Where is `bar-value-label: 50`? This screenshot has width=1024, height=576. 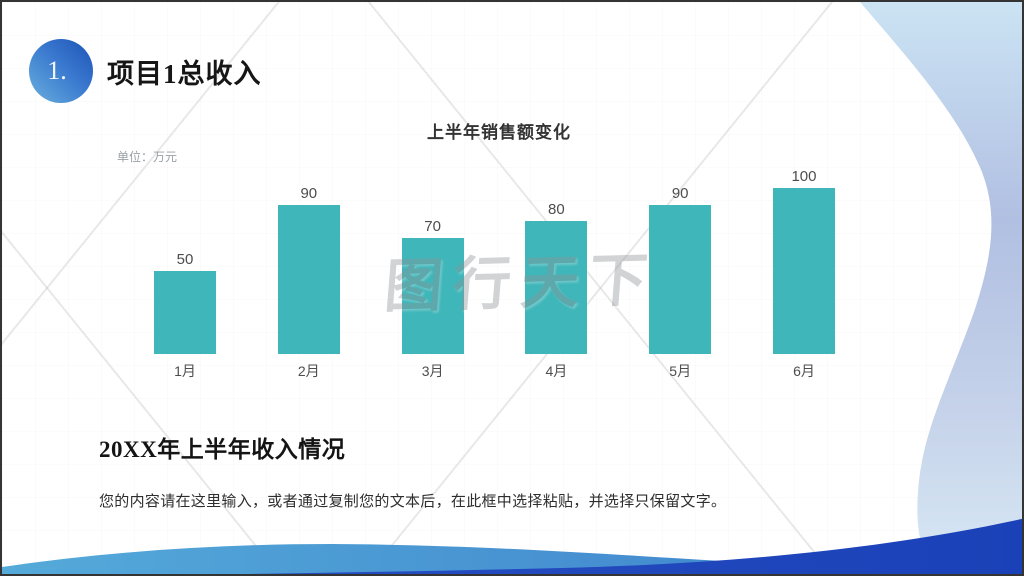
bar-value-label: 50 is located at coordinates (185, 259).